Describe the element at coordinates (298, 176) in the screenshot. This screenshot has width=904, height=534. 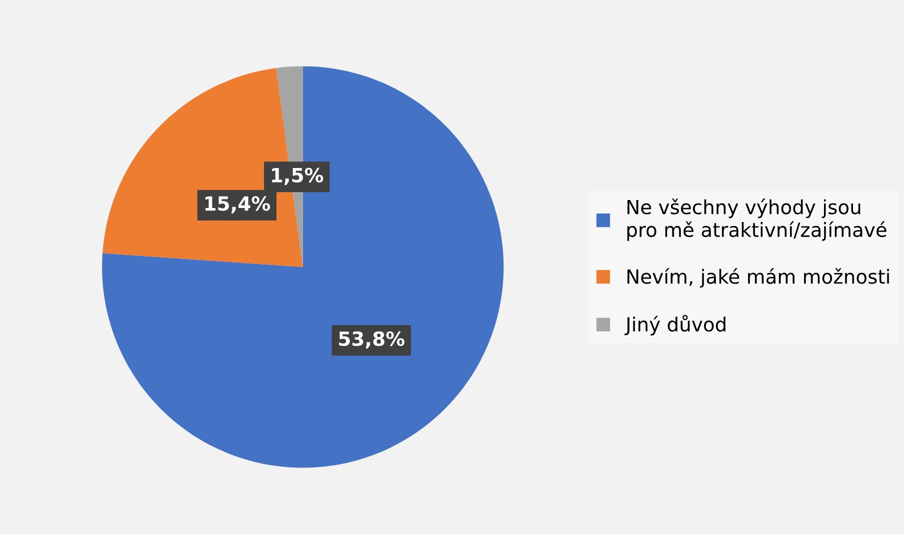
I see `data-label: 1,5%` at that location.